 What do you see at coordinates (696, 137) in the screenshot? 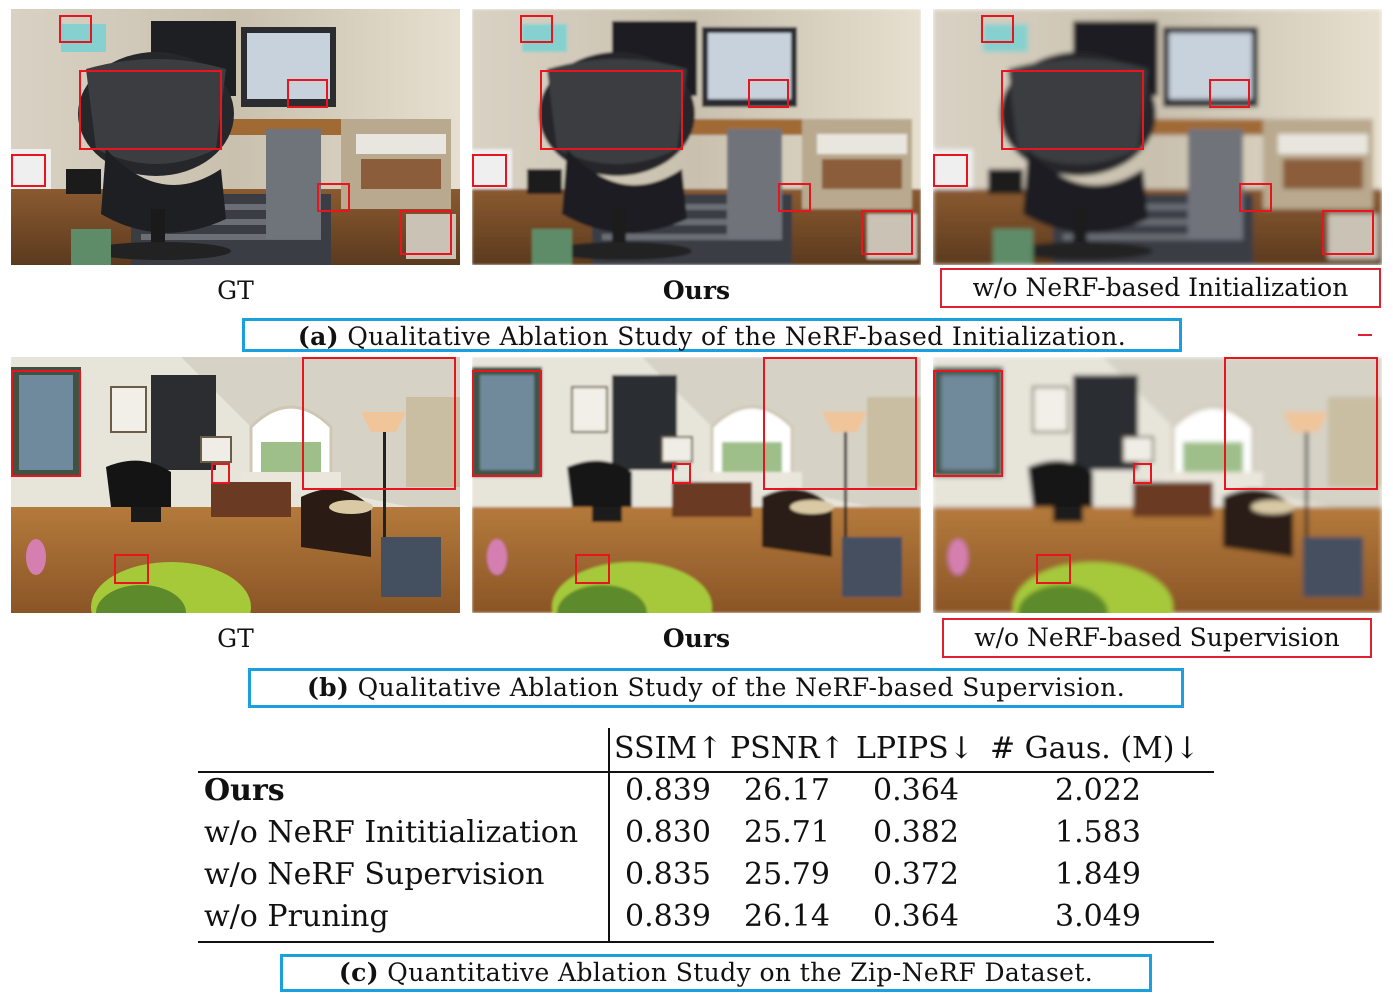
I see `panel-a-photo-ours` at bounding box center [696, 137].